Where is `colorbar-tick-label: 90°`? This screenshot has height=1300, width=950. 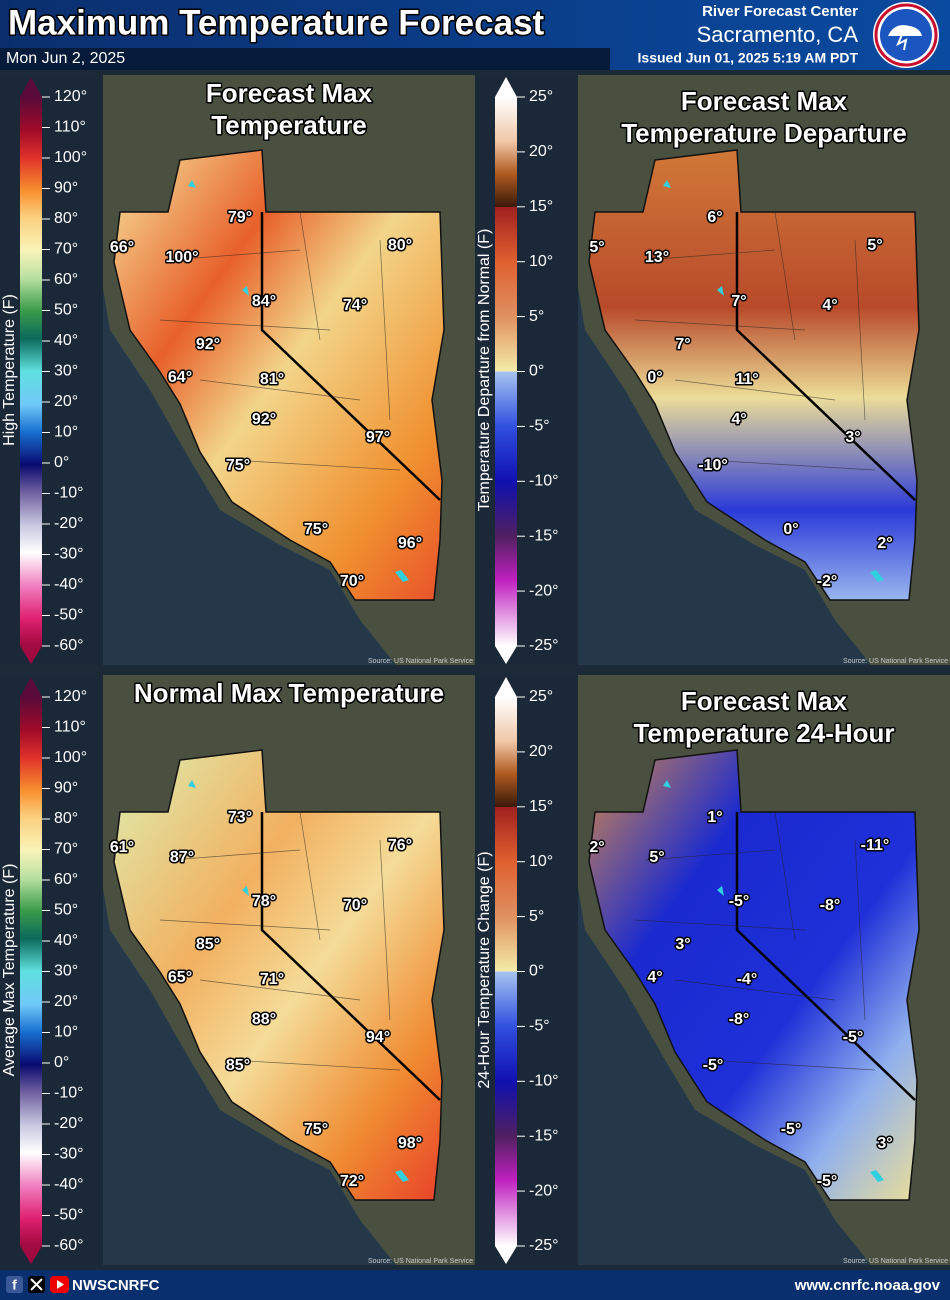 colorbar-tick-label: 90° is located at coordinates (66, 788).